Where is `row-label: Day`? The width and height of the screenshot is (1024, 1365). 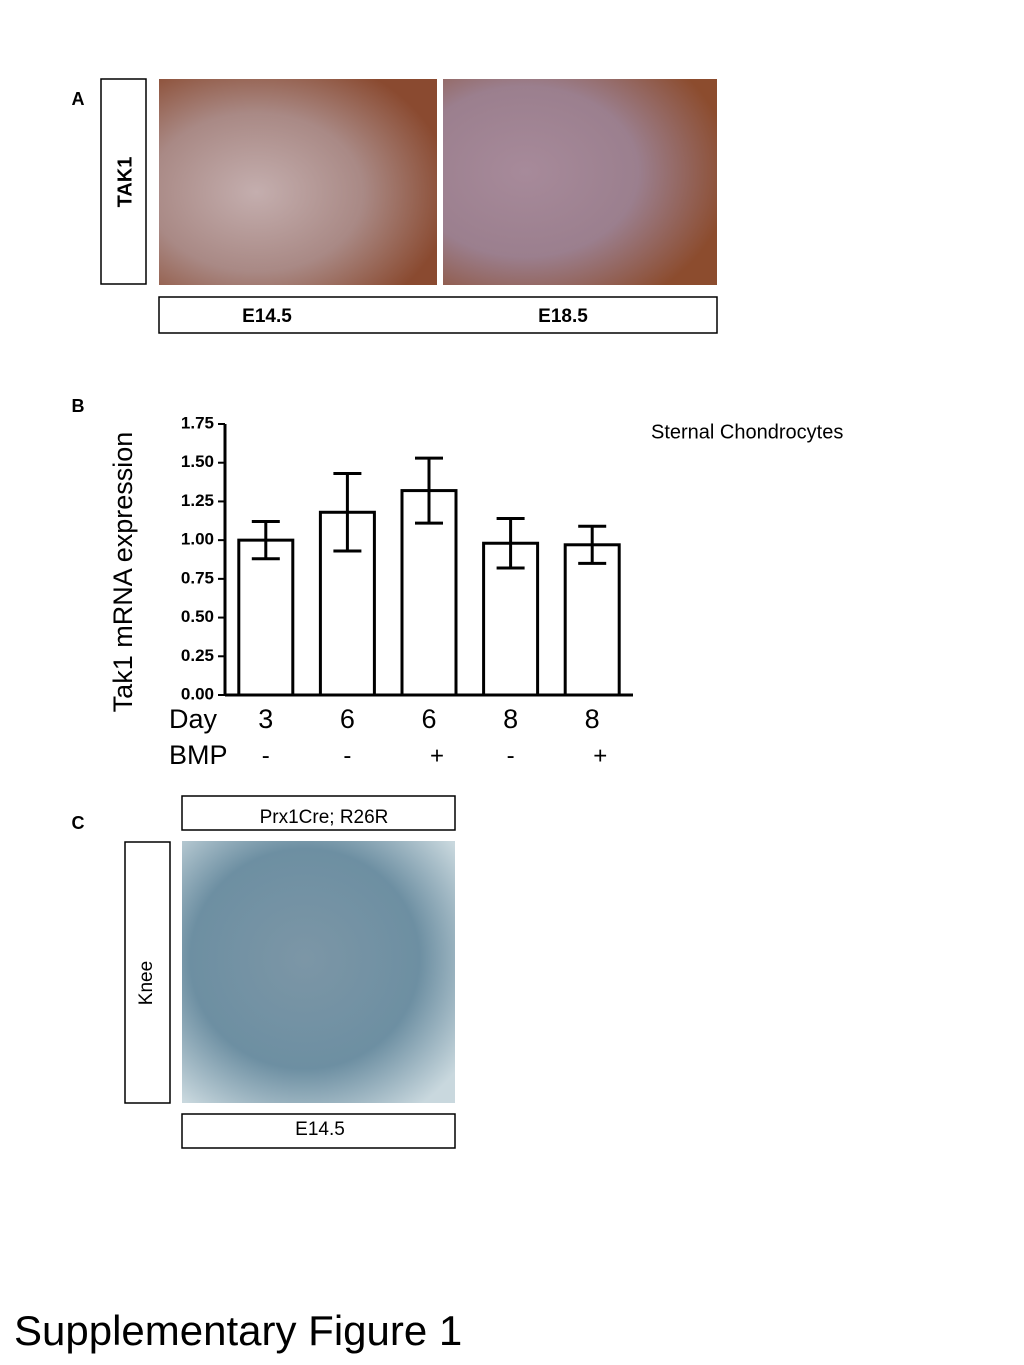
row-label: Day is located at coordinates (193, 719).